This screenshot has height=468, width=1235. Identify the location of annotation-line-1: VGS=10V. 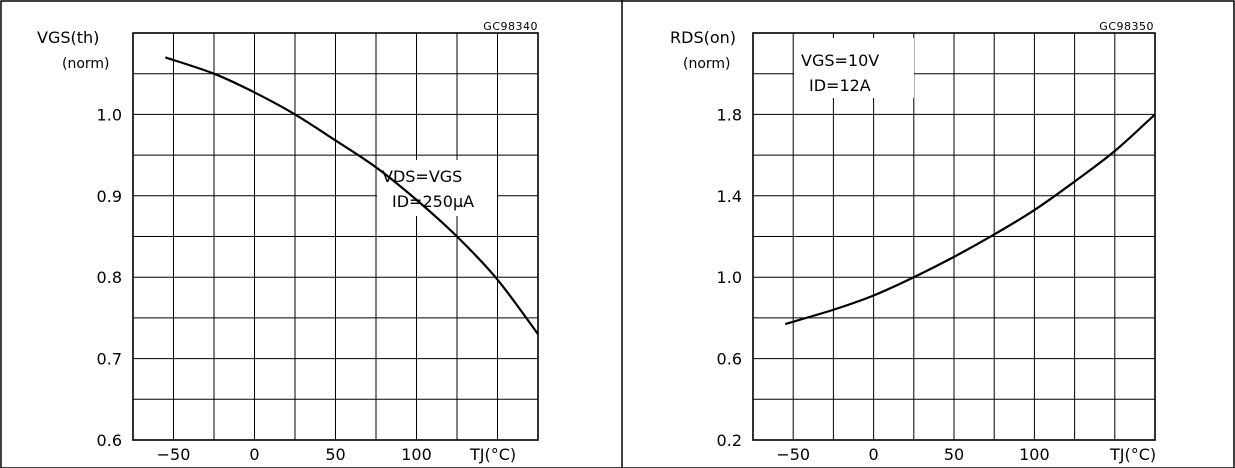
(840, 60).